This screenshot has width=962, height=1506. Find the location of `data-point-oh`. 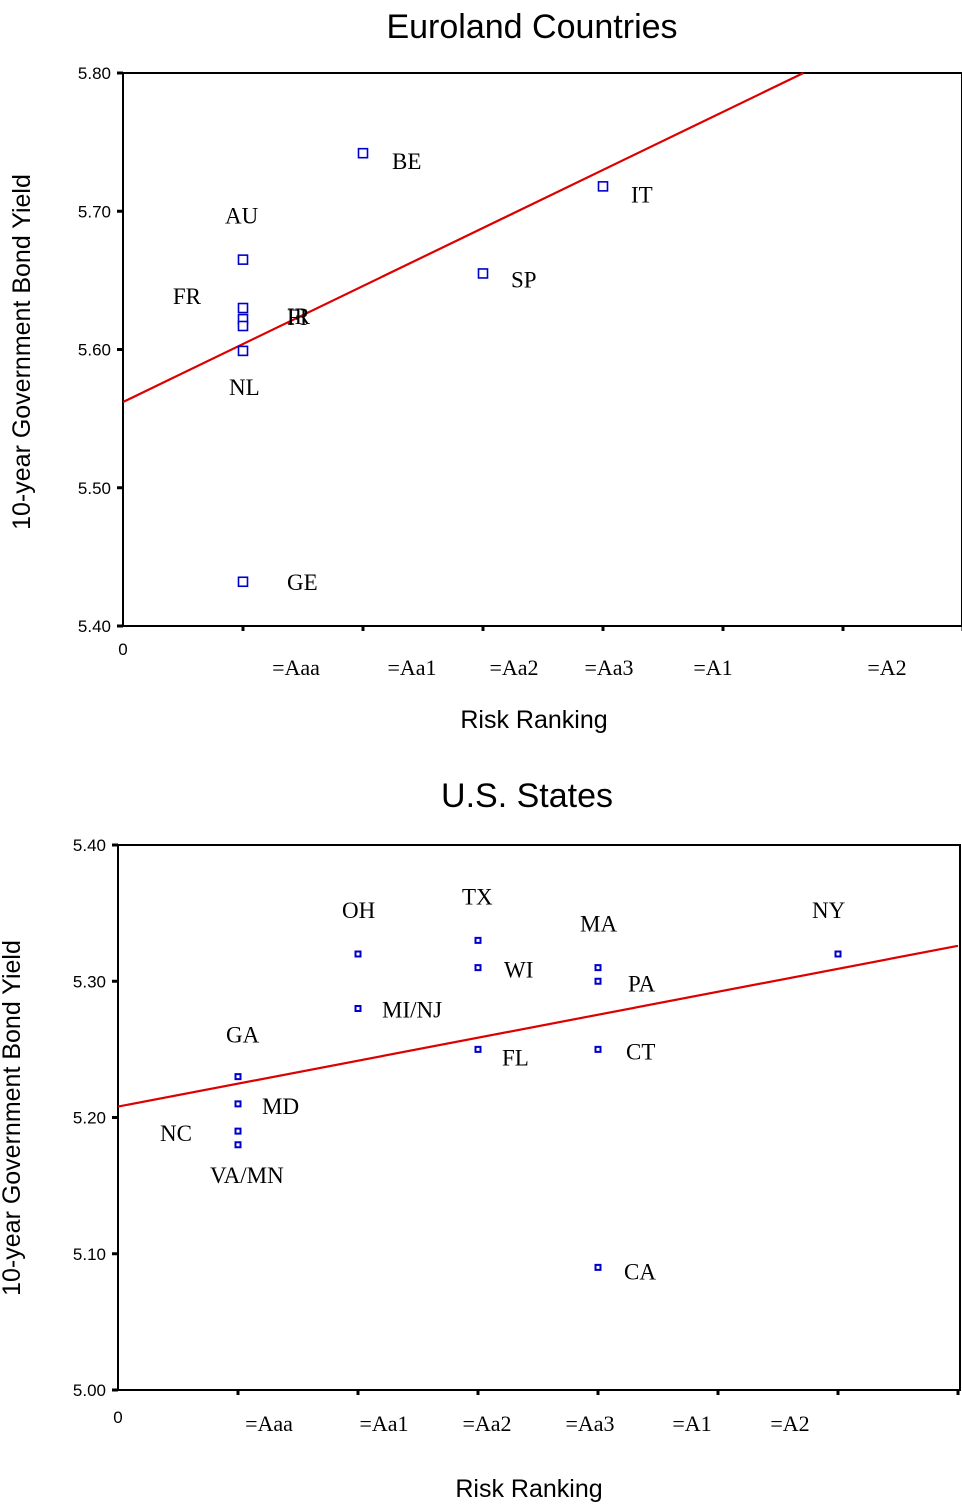

data-point-oh is located at coordinates (358, 954).